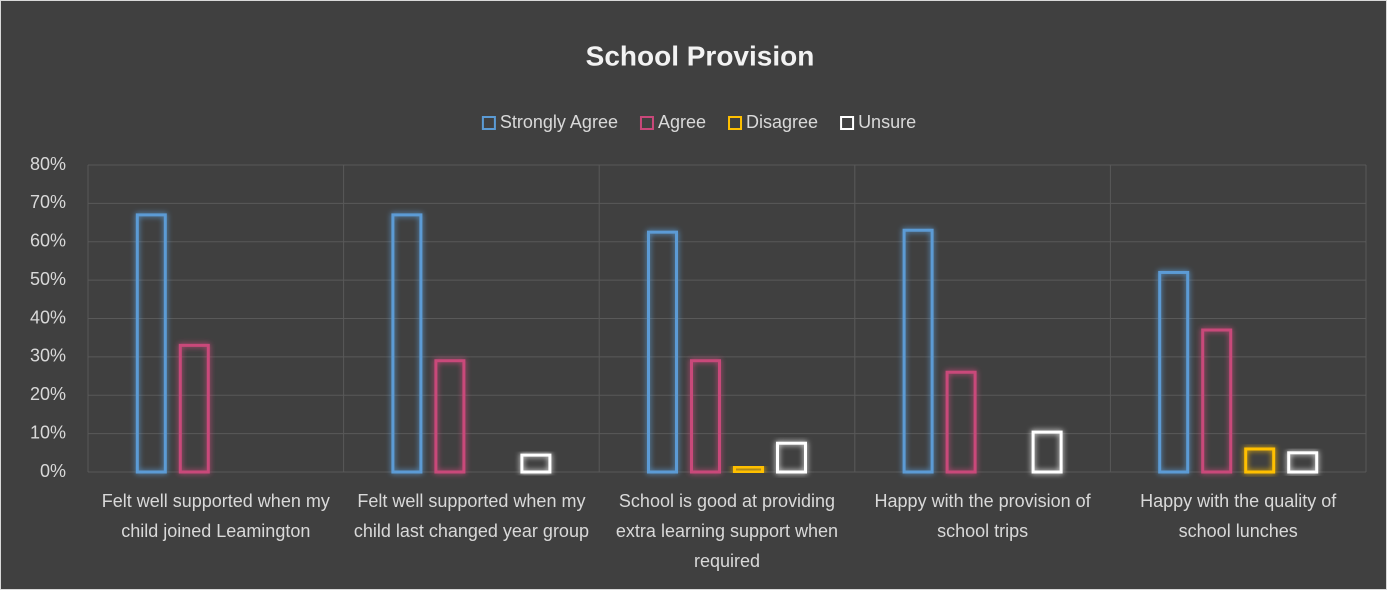  Describe the element at coordinates (1238, 531) in the screenshot. I see `x-tick-label-line: school lunches` at that location.